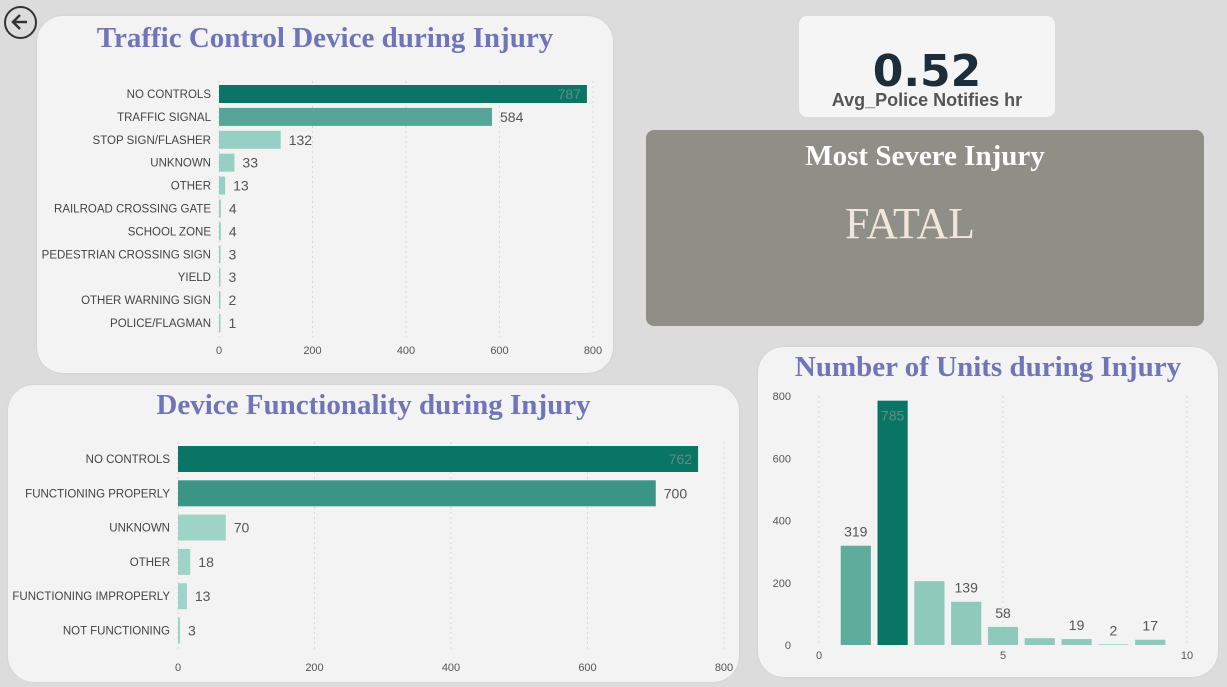  What do you see at coordinates (782, 459) in the screenshot?
I see `y-tick-label: 600` at bounding box center [782, 459].